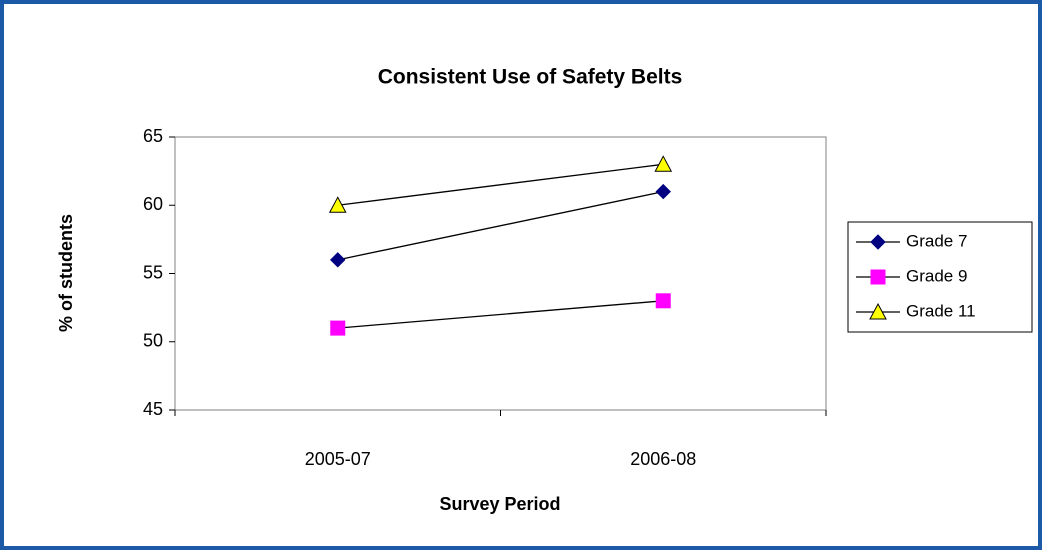 This screenshot has width=1042, height=550. What do you see at coordinates (499, 504) in the screenshot?
I see `x-axis-label: Survey Period` at bounding box center [499, 504].